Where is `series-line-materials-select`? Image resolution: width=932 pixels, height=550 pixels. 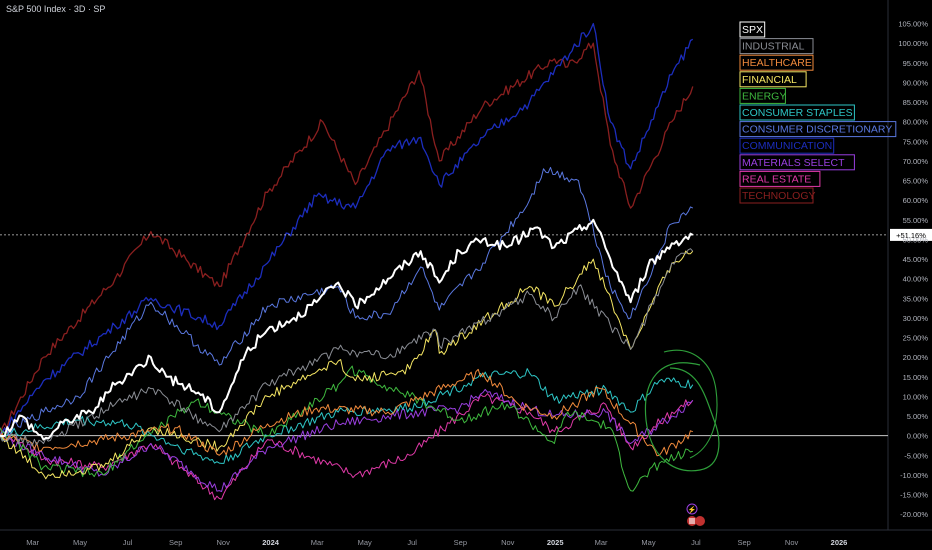
series-line-materials-select is located at coordinates (347, 440).